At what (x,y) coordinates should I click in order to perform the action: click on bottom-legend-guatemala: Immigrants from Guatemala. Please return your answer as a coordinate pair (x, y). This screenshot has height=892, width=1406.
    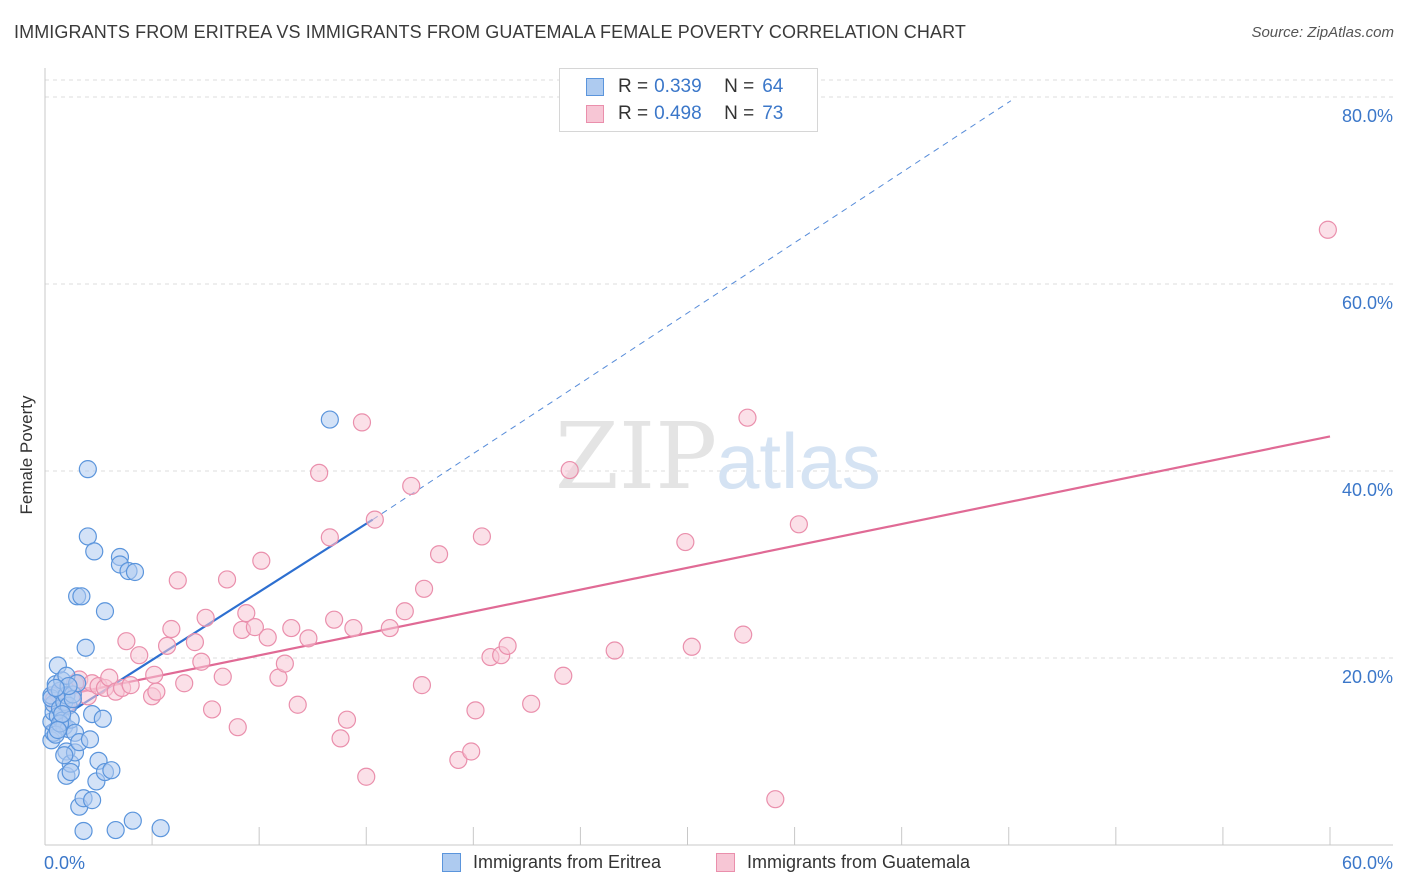
    Looking at the image, I should click on (843, 862).